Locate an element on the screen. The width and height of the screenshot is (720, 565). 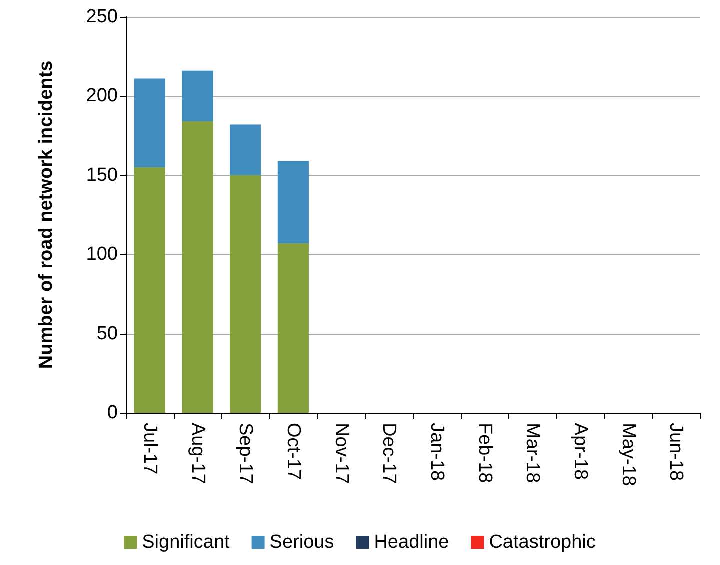
y-tick-label: 200 is located at coordinates (102, 96).